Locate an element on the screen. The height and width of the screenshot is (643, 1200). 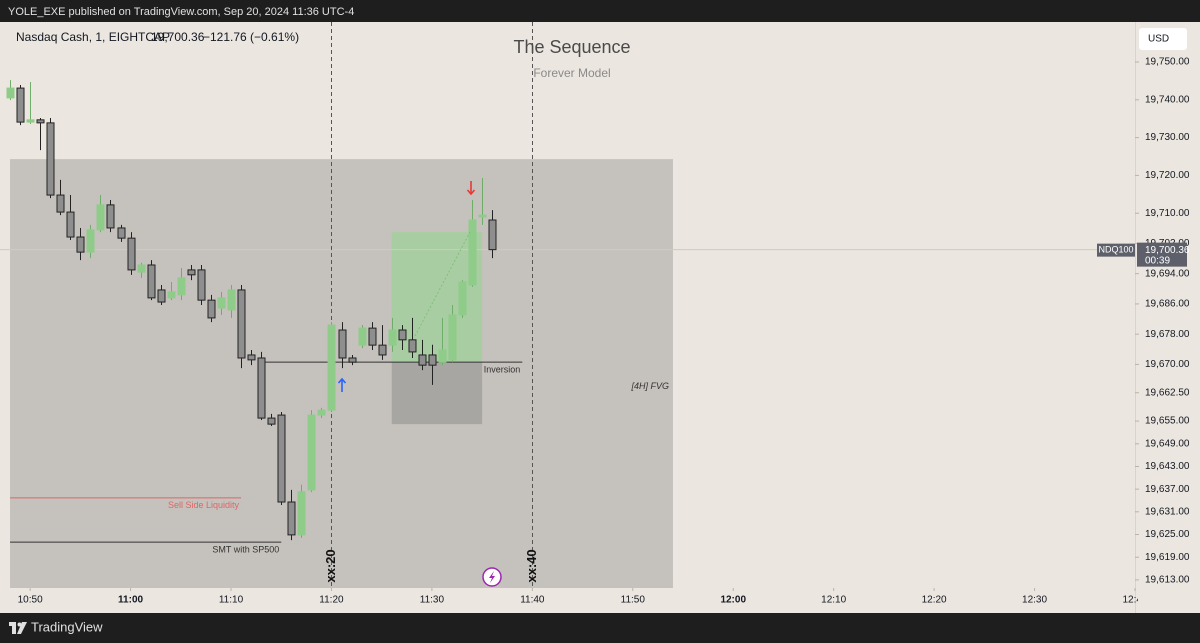
y-tick-label: 19,625.00 is located at coordinates (1167, 534).